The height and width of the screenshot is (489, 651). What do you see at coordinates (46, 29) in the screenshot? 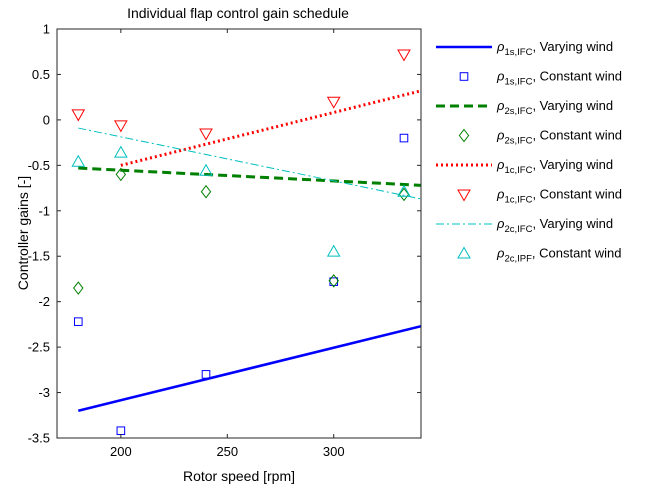
I see `y-tick-label: 1` at bounding box center [46, 29].